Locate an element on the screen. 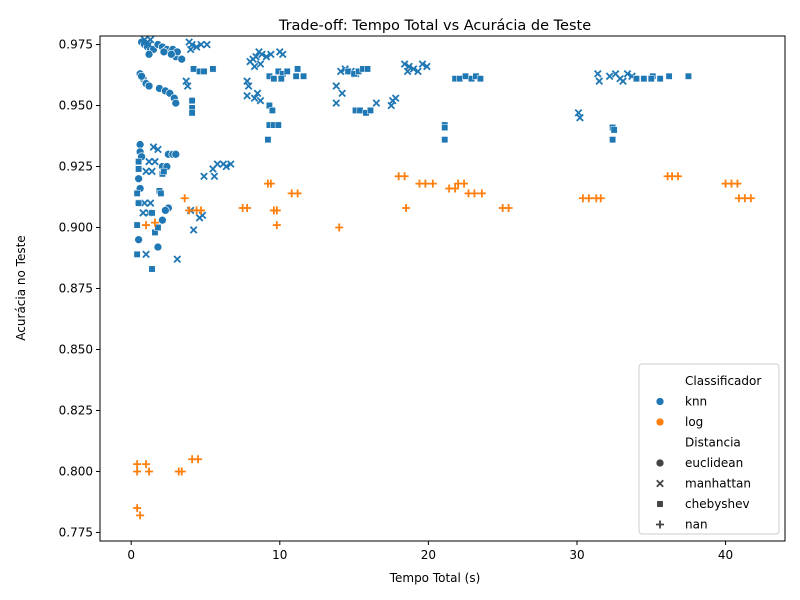 The height and width of the screenshot is (600, 800). y-tick-label: 0.850 is located at coordinates (76, 349).